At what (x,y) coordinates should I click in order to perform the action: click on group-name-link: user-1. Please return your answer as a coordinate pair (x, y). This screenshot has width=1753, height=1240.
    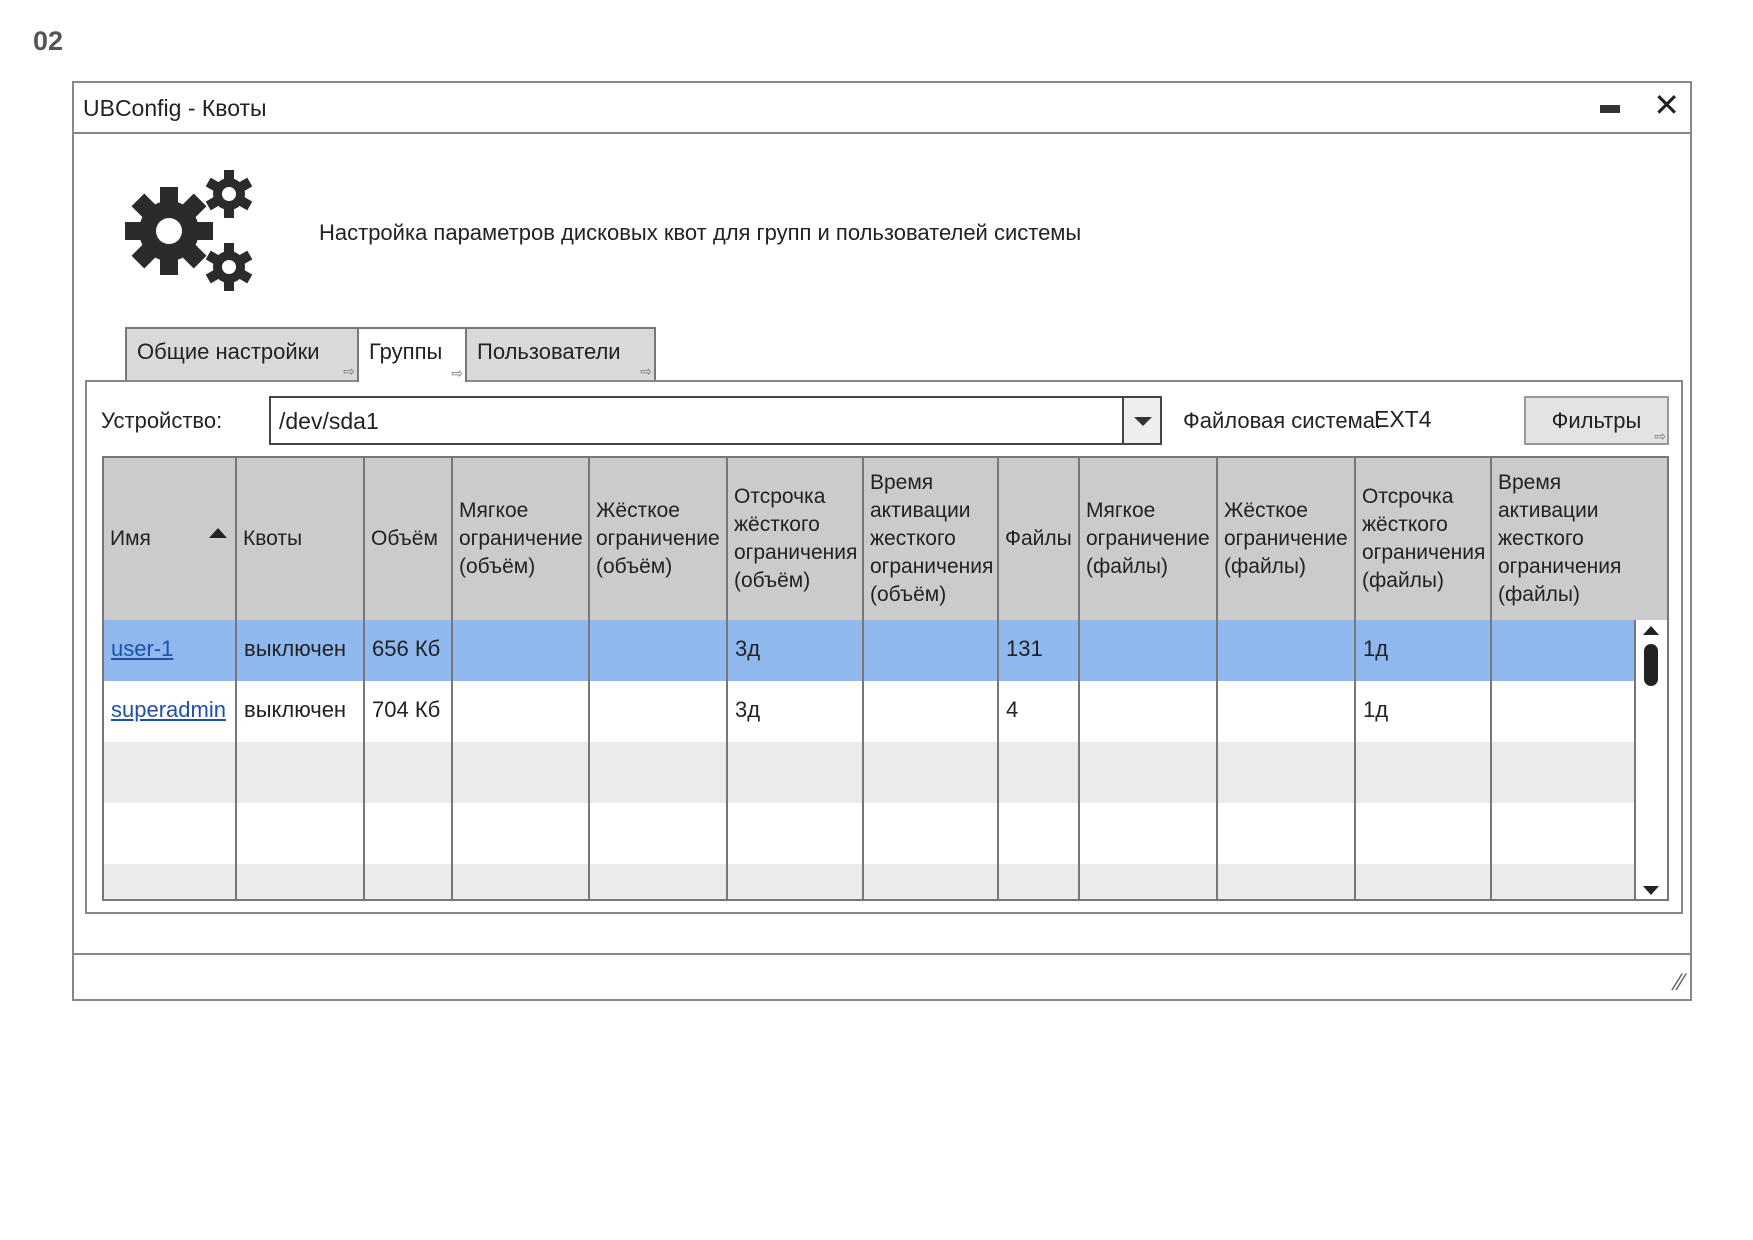
    Looking at the image, I should click on (170, 650).